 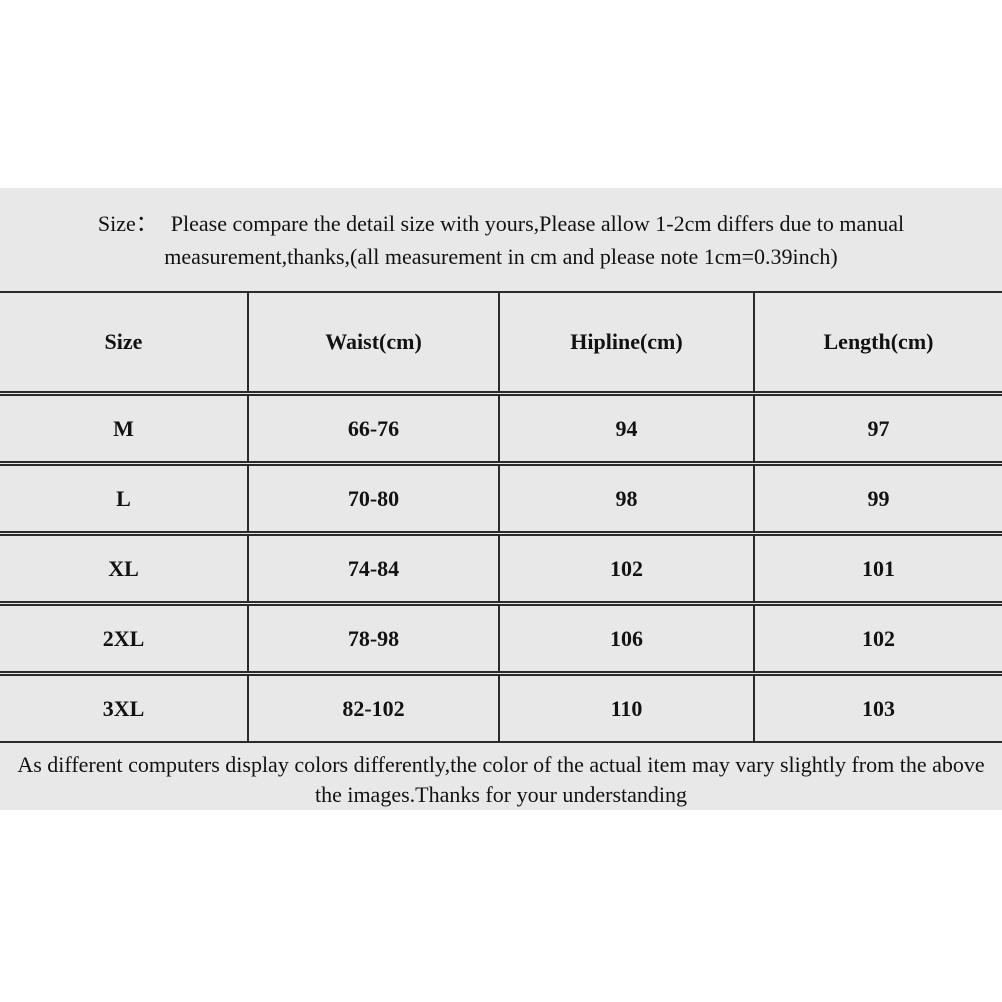 What do you see at coordinates (501, 794) in the screenshot?
I see `disclaimer-line2: the images.Thanks for your understanding` at bounding box center [501, 794].